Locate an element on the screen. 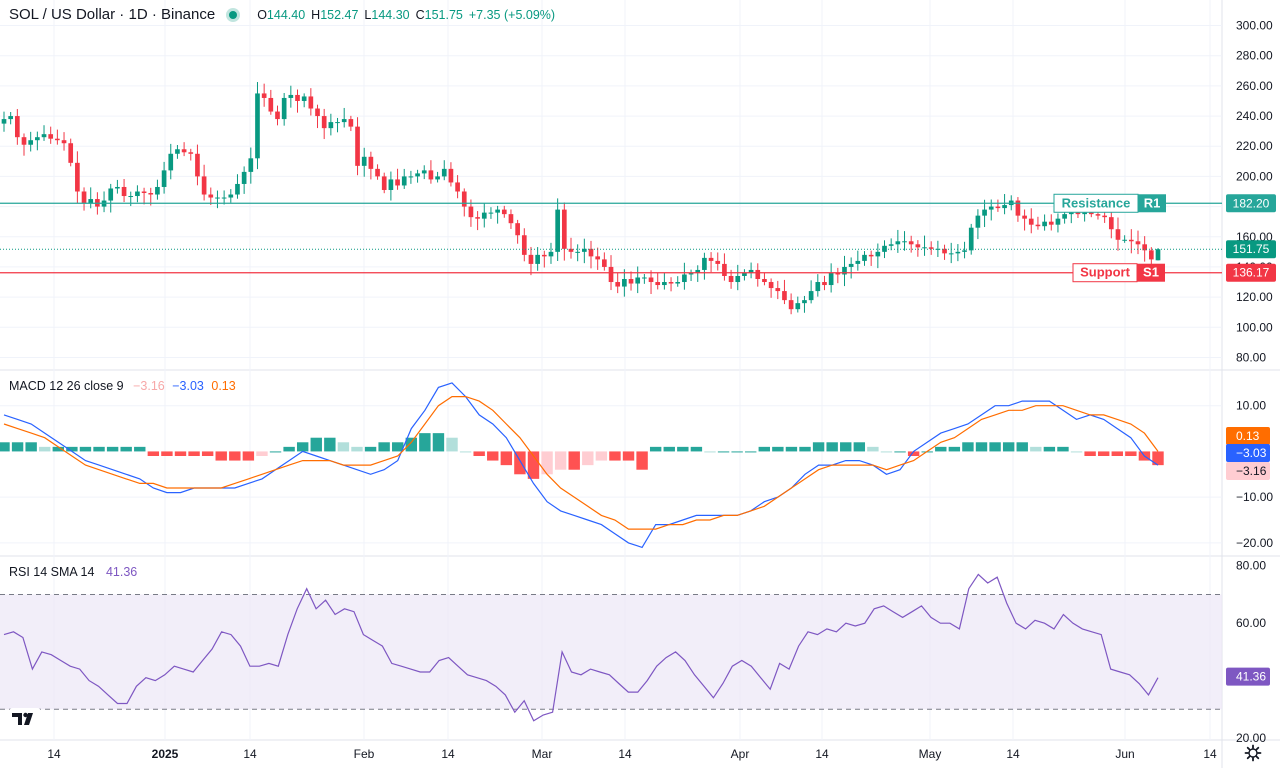  time-tick-label: Mar is located at coordinates (542, 754).